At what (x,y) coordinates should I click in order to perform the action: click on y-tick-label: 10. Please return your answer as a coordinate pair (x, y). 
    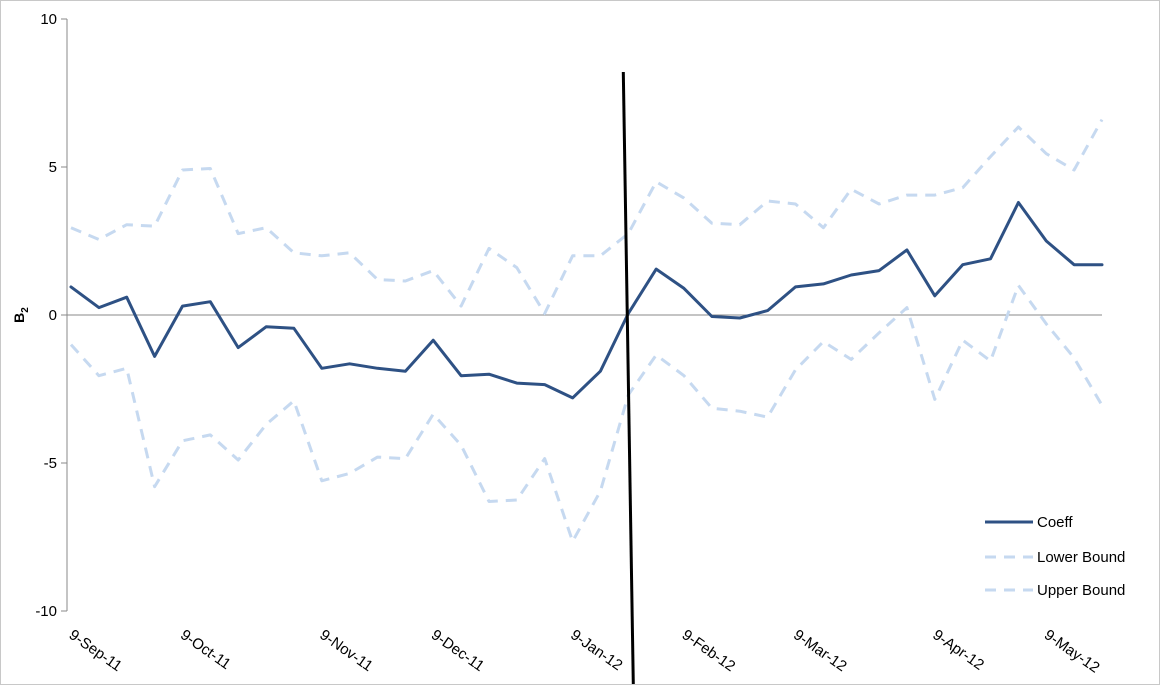
    Looking at the image, I should click on (48, 19).